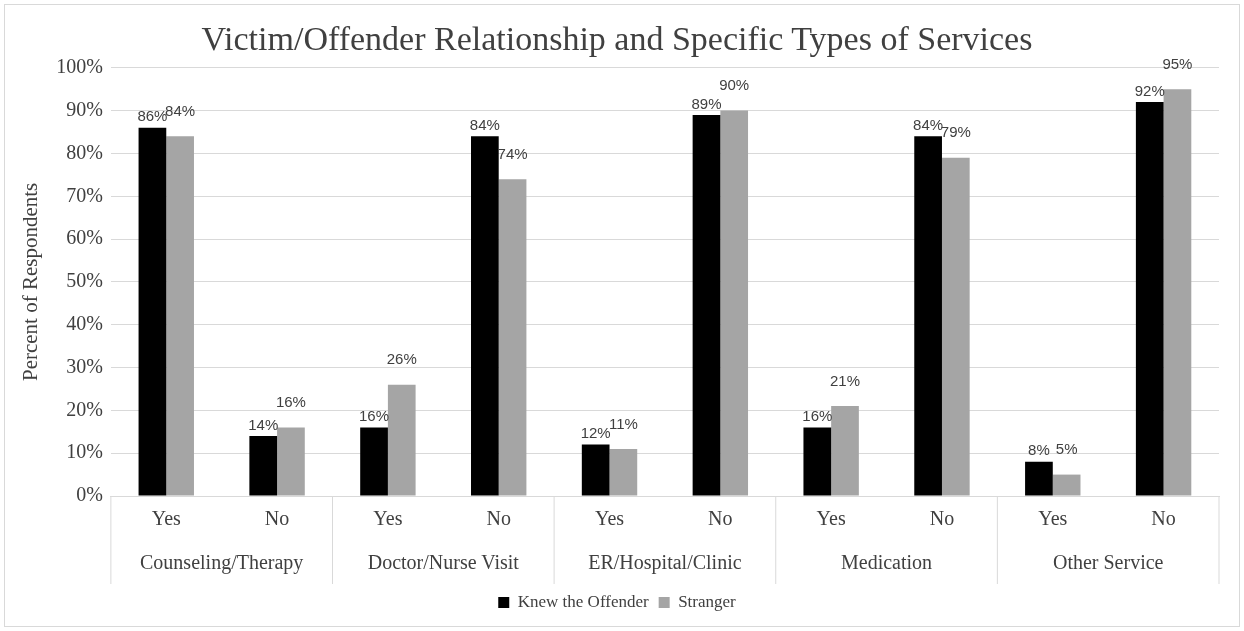 The image size is (1244, 631). Describe the element at coordinates (84, 194) in the screenshot. I see `y-tick-label: 70%` at that location.